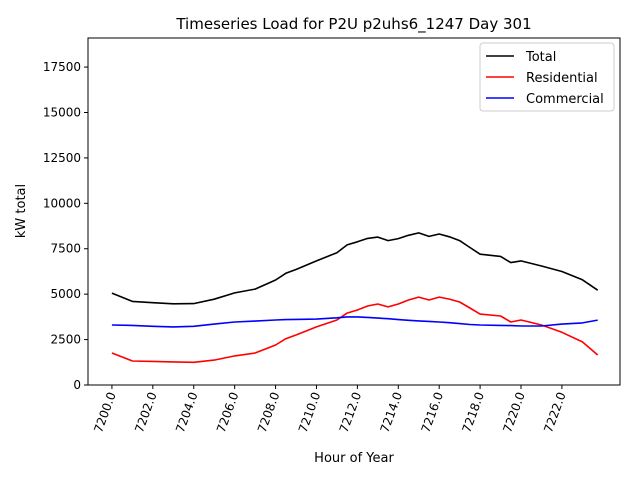 The width and height of the screenshot is (640, 480). I want to click on x-tick-label: 7218.0, so click(473, 412).